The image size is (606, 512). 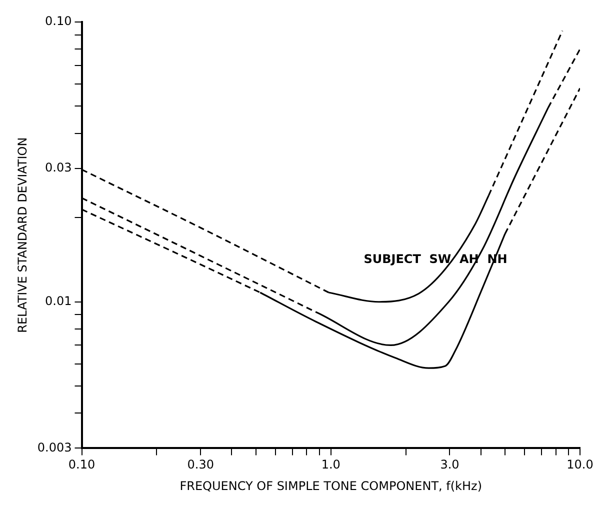 What do you see at coordinates (22, 235) in the screenshot?
I see `y-axis-title: RELATIVE STANDARD DEVIATION` at bounding box center [22, 235].